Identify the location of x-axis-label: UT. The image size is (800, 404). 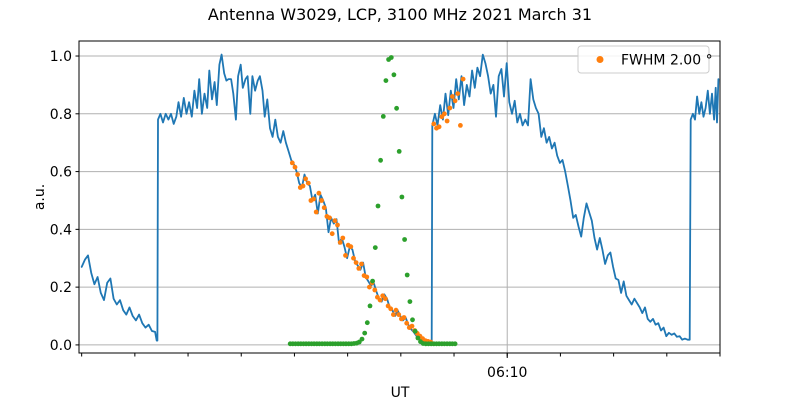
(400, 392).